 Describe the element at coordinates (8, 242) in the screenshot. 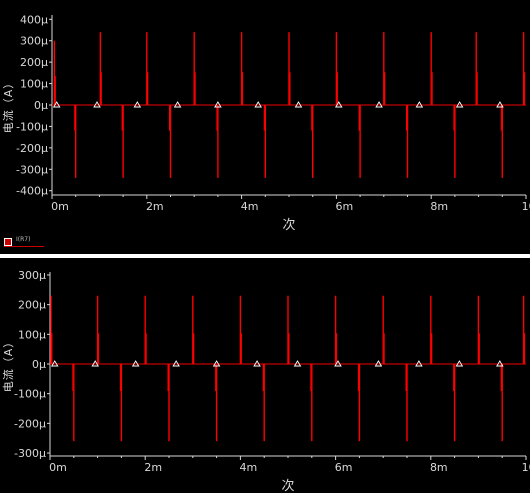

I see `trace-checkbox` at that location.